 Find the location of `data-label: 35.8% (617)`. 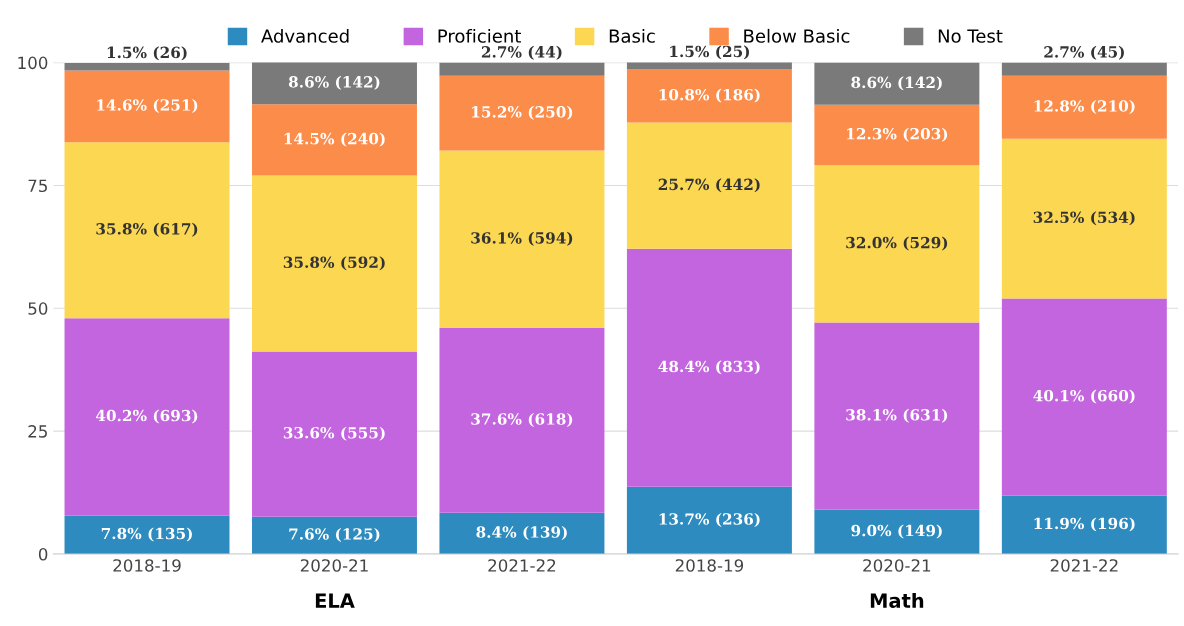

data-label: 35.8% (617) is located at coordinates (147, 229).